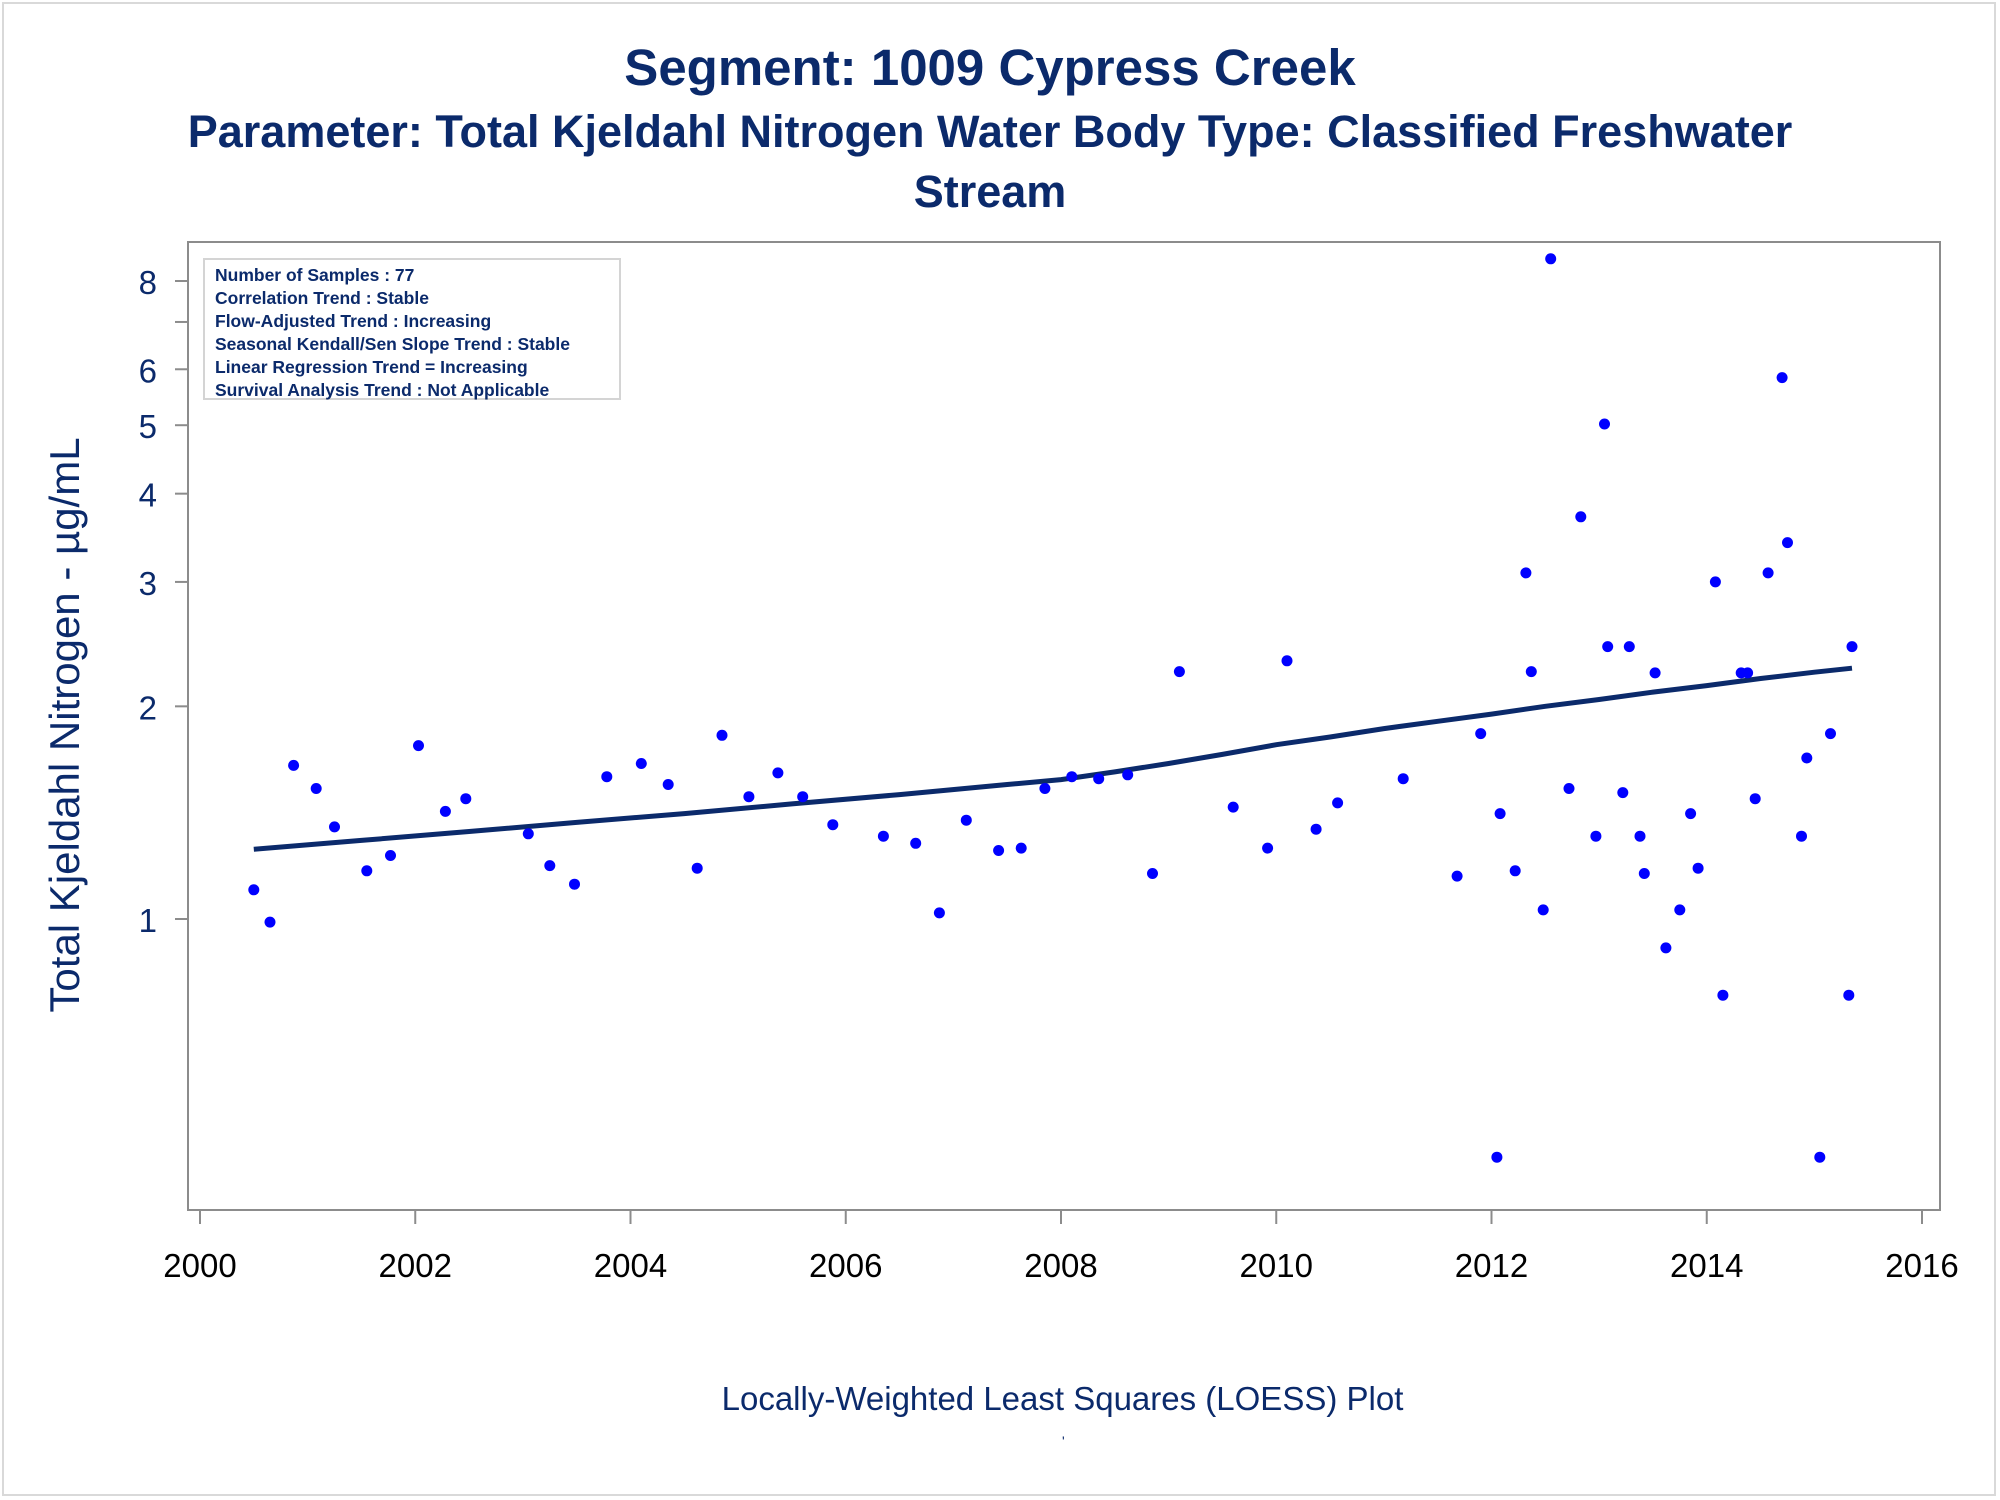 This screenshot has width=2000, height=1500. Describe the element at coordinates (64, 725) in the screenshot. I see `y-axis-label: Total Kjeldahl Nitrogen - µg/mL` at that location.